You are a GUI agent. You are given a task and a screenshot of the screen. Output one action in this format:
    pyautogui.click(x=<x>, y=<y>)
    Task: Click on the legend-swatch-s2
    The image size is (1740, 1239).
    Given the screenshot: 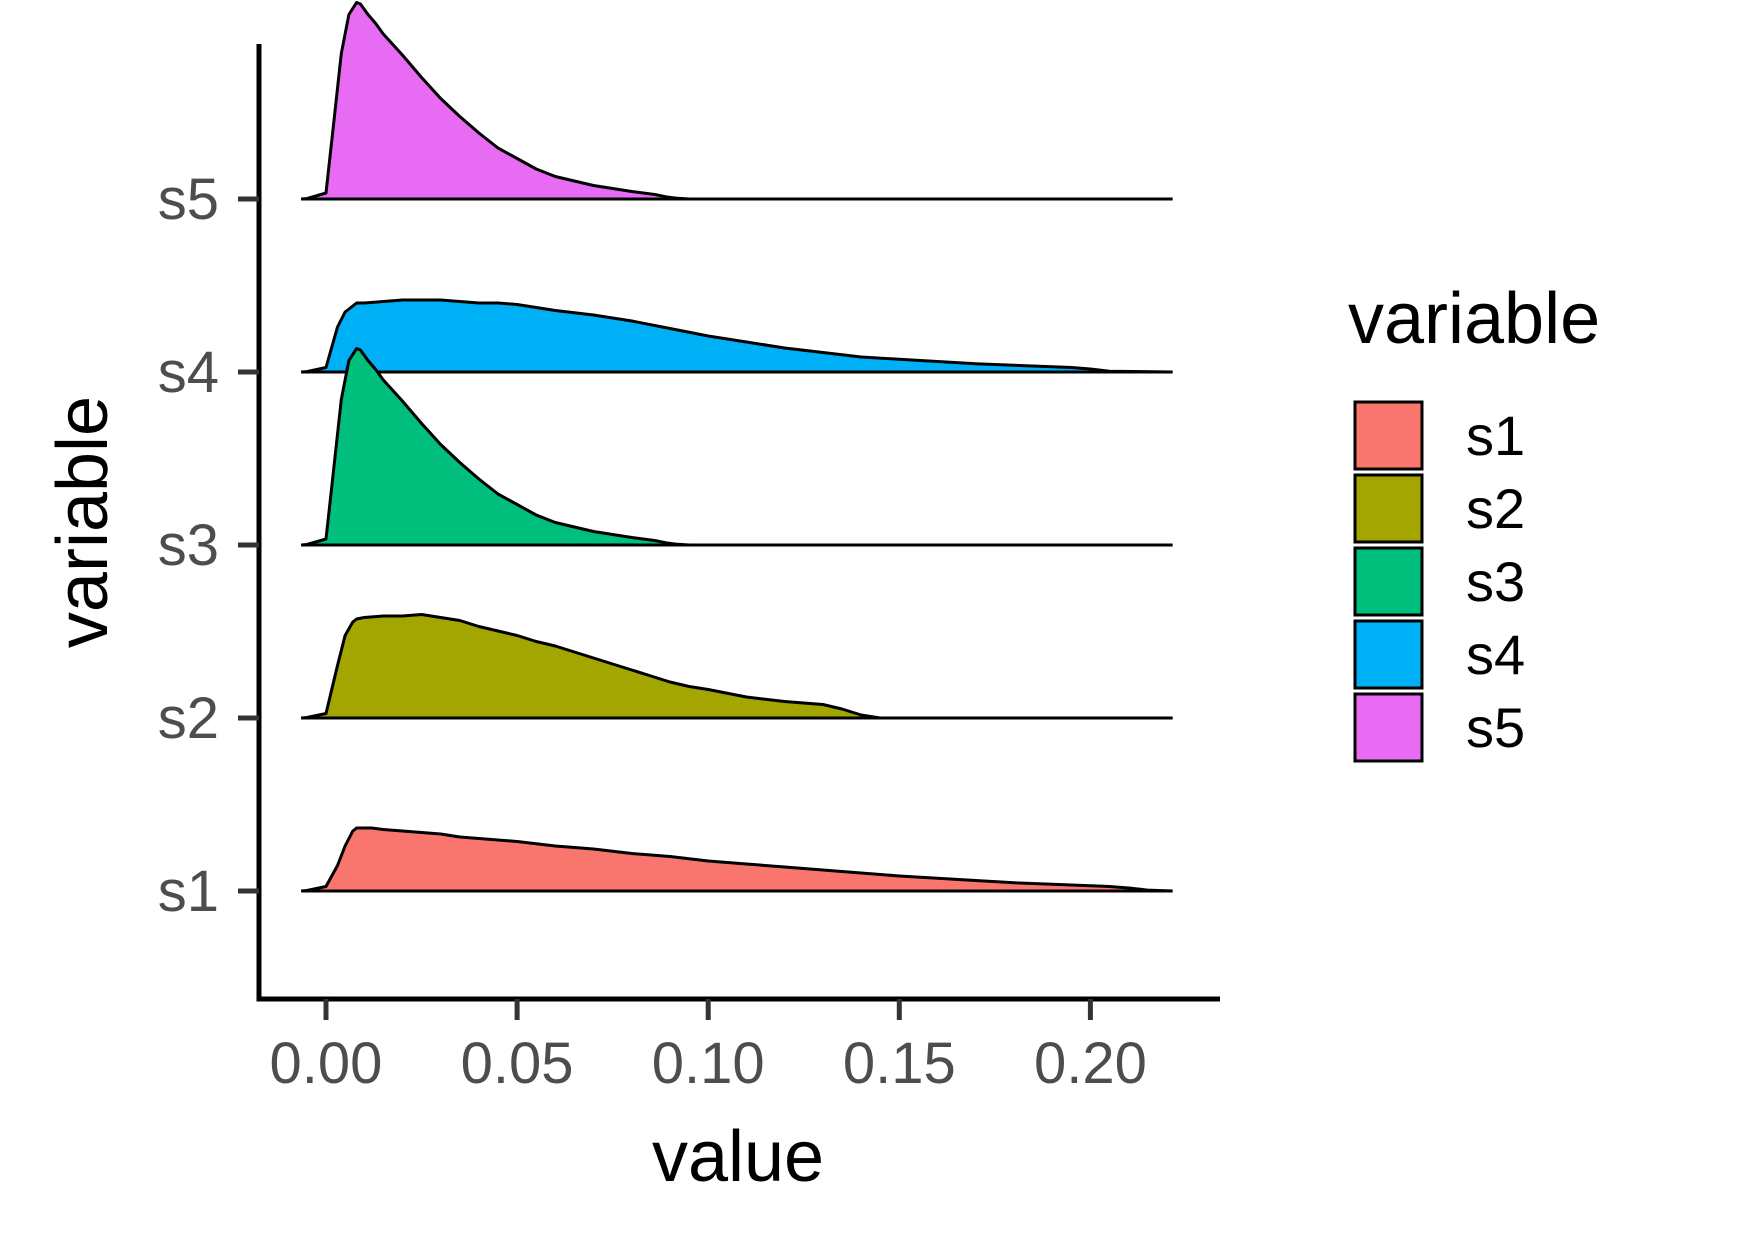 What is the action you would take?
    pyautogui.click(x=1388, y=508)
    